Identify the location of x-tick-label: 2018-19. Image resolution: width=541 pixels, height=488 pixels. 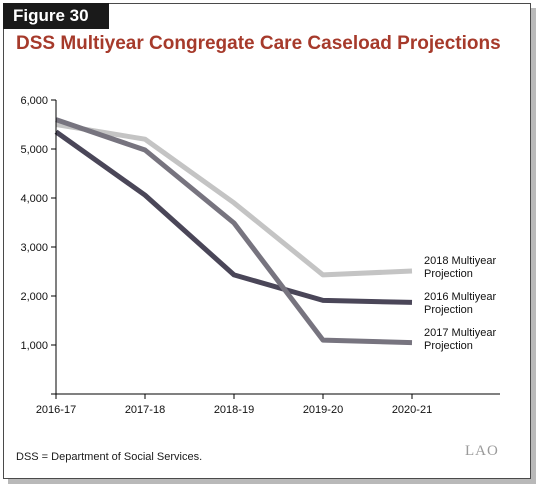
(234, 410).